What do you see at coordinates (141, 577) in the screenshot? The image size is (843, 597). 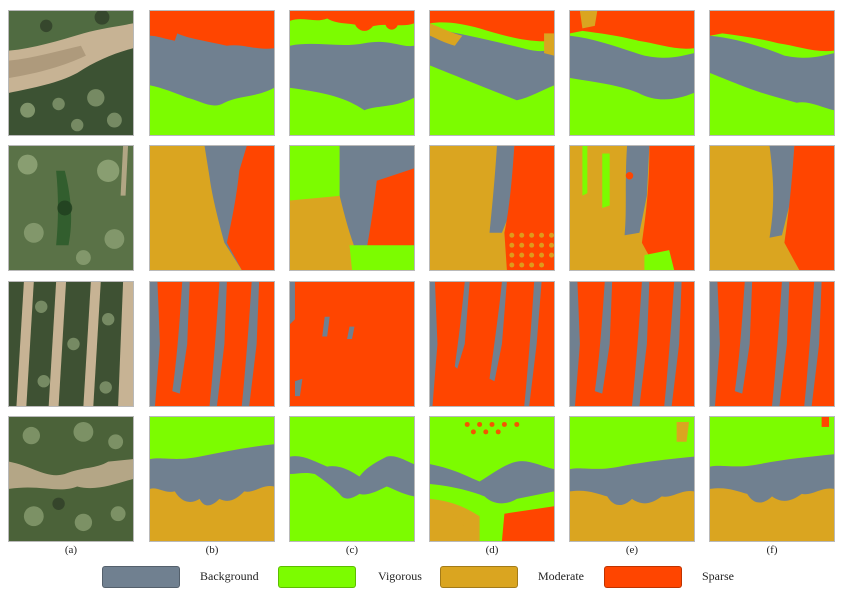 I see `legend-swatch-background` at bounding box center [141, 577].